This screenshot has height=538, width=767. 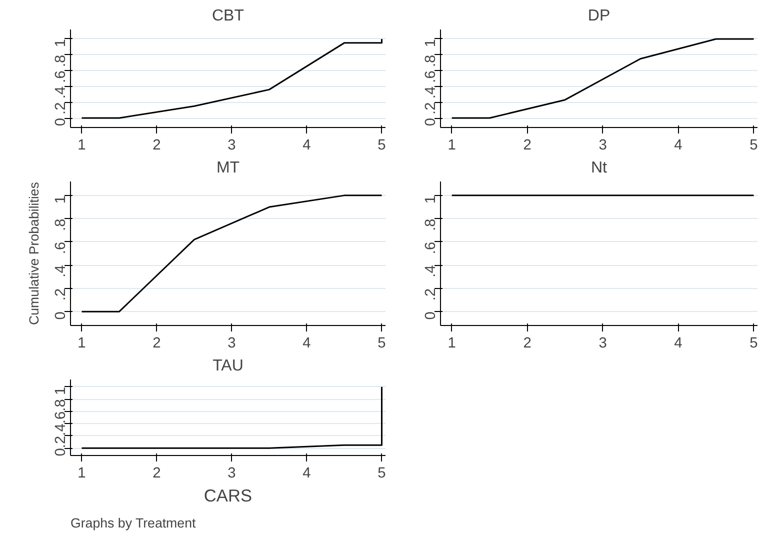 What do you see at coordinates (599, 168) in the screenshot?
I see `chart-title: Nt` at bounding box center [599, 168].